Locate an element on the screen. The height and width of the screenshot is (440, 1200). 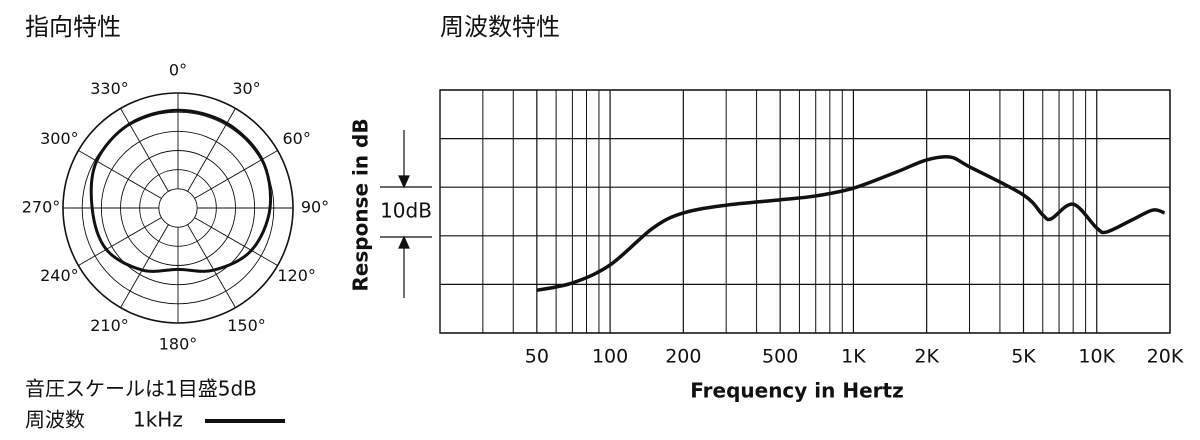
x-tick-label: 200 is located at coordinates (683, 357).